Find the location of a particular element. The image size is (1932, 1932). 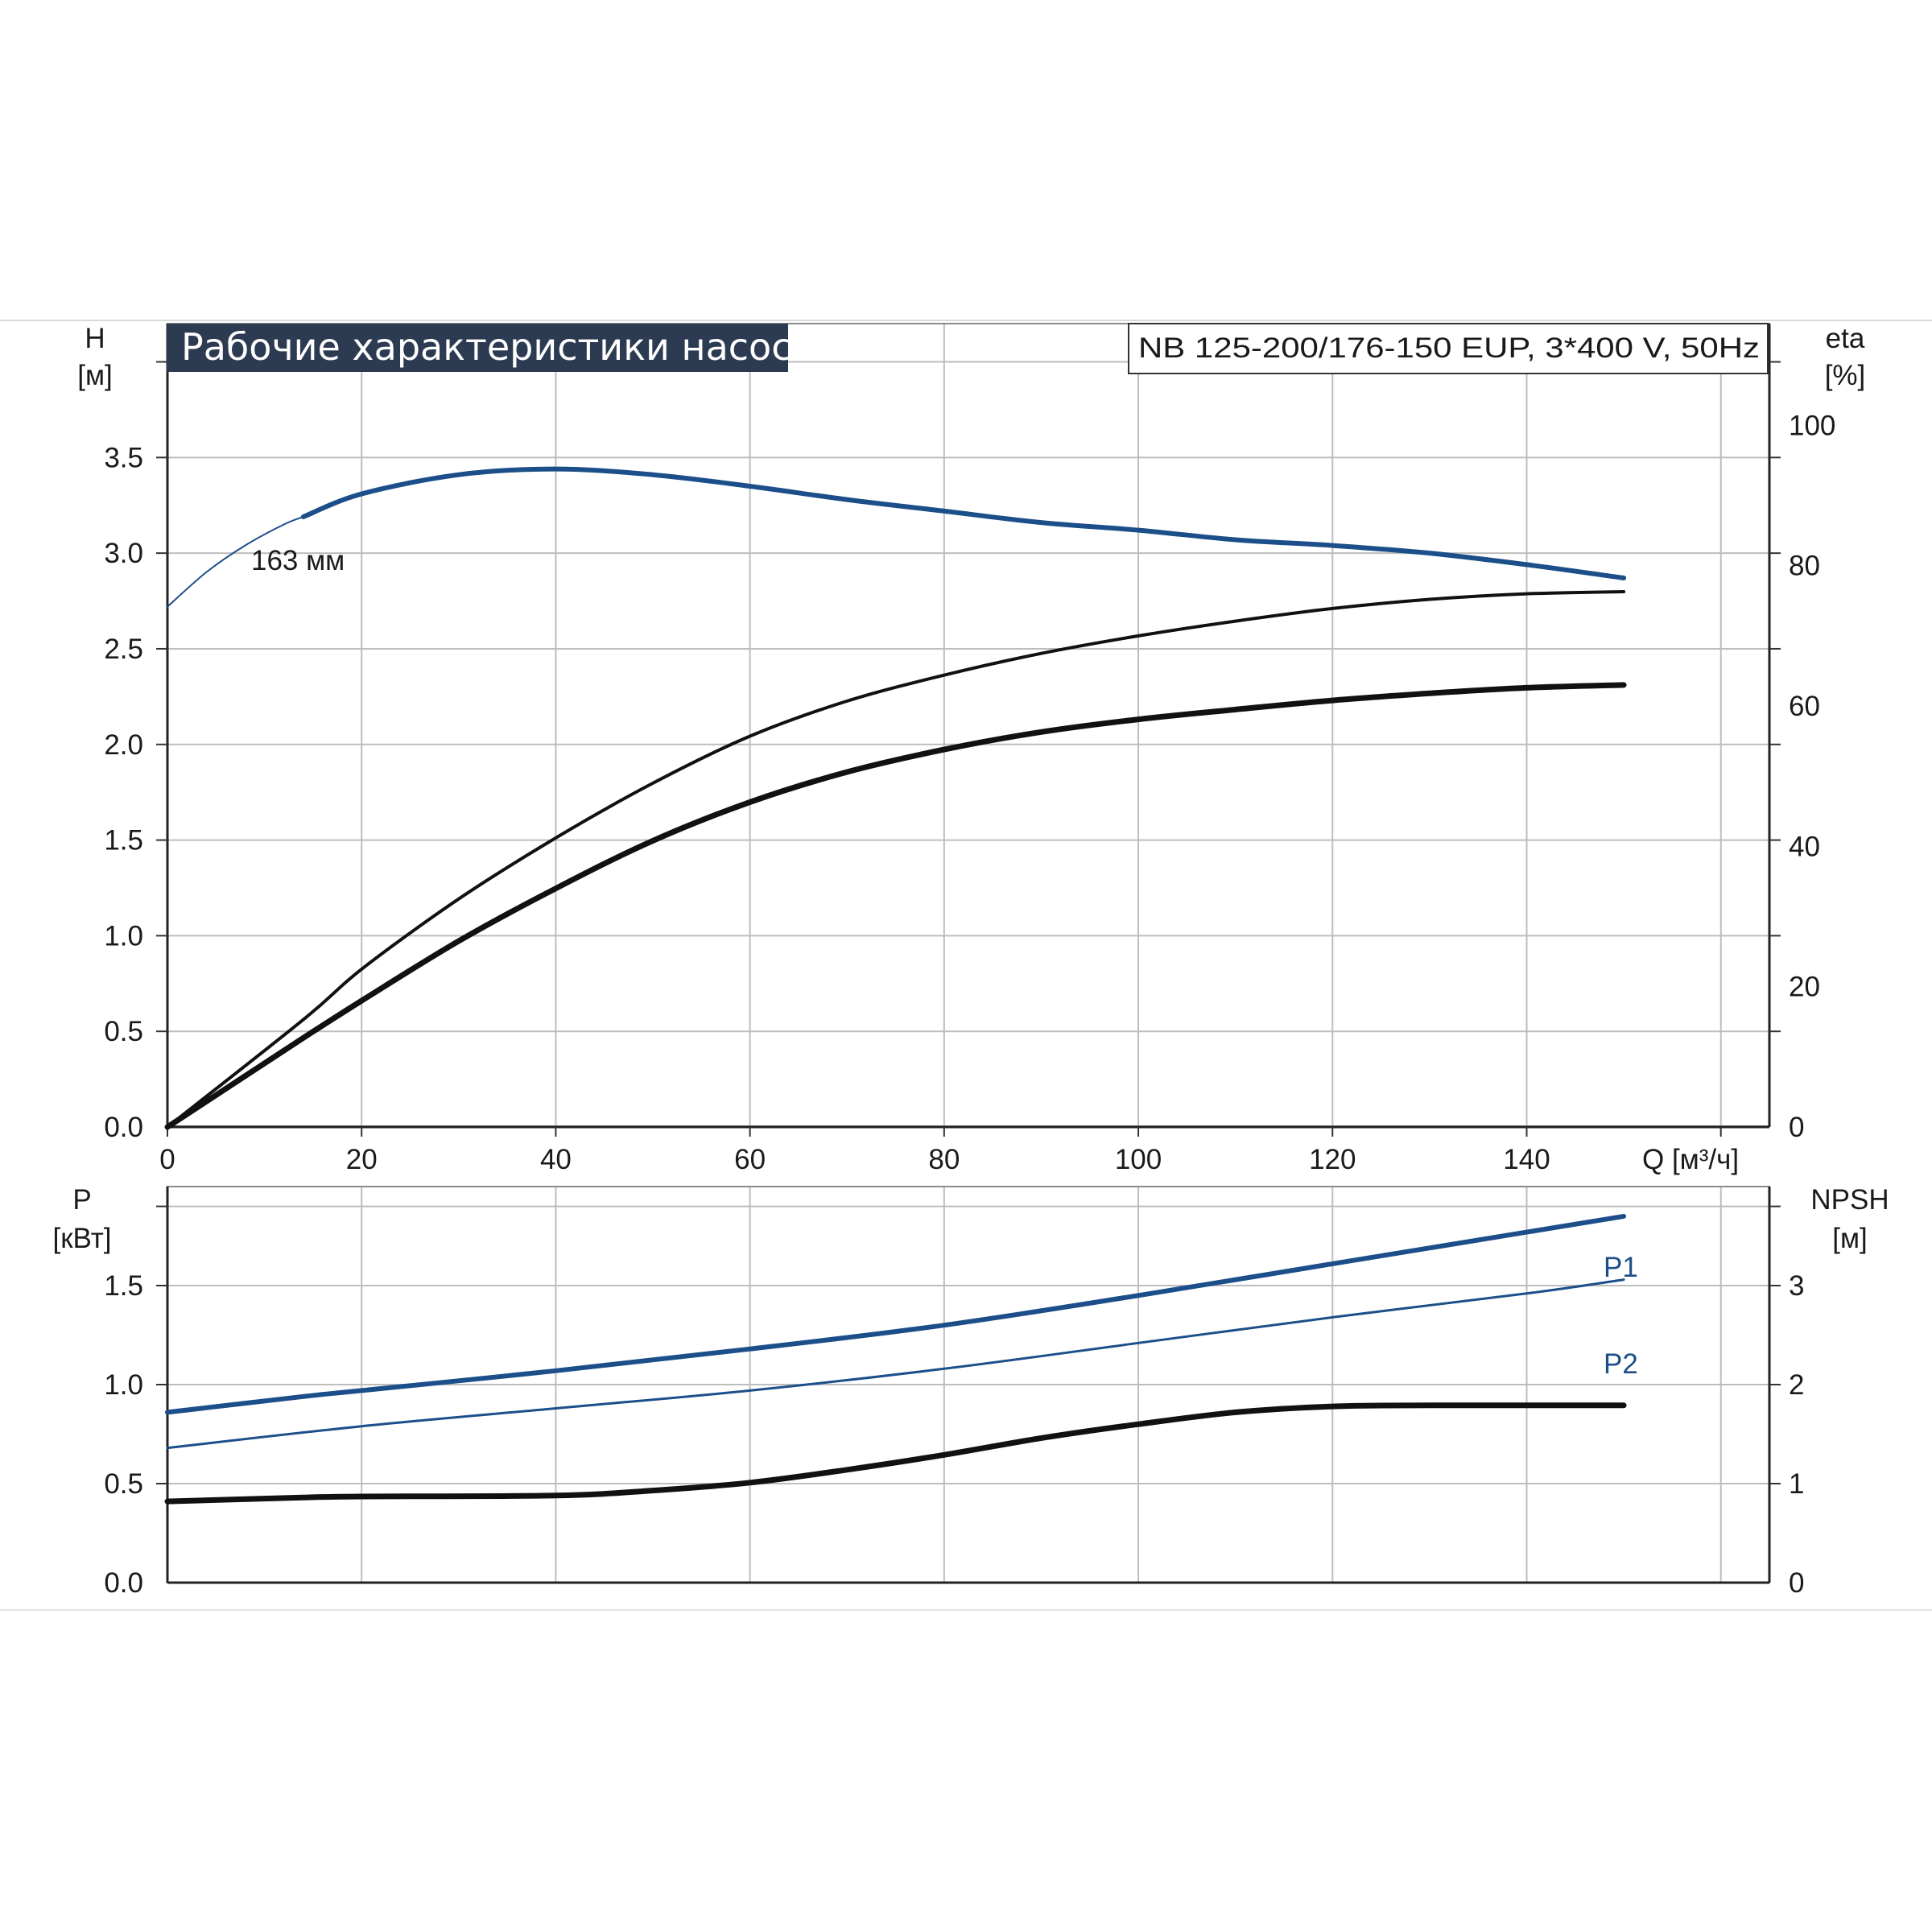

p-axis-unit: [кВт] is located at coordinates (82, 1238).